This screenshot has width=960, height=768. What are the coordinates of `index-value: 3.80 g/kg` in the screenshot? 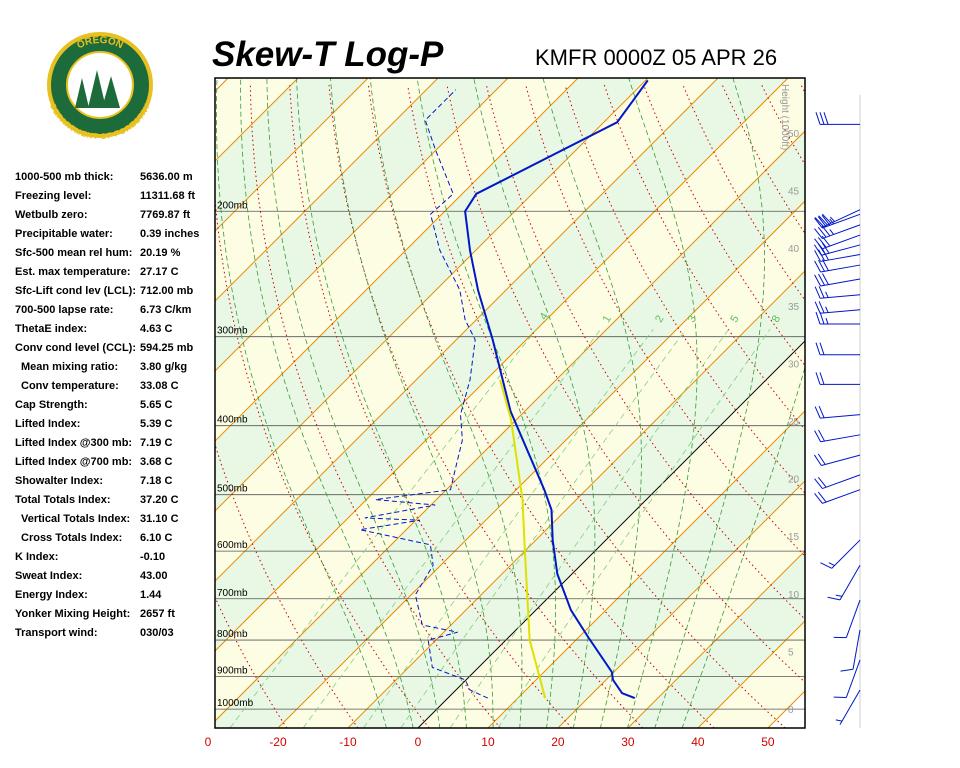 It's located at (163, 367).